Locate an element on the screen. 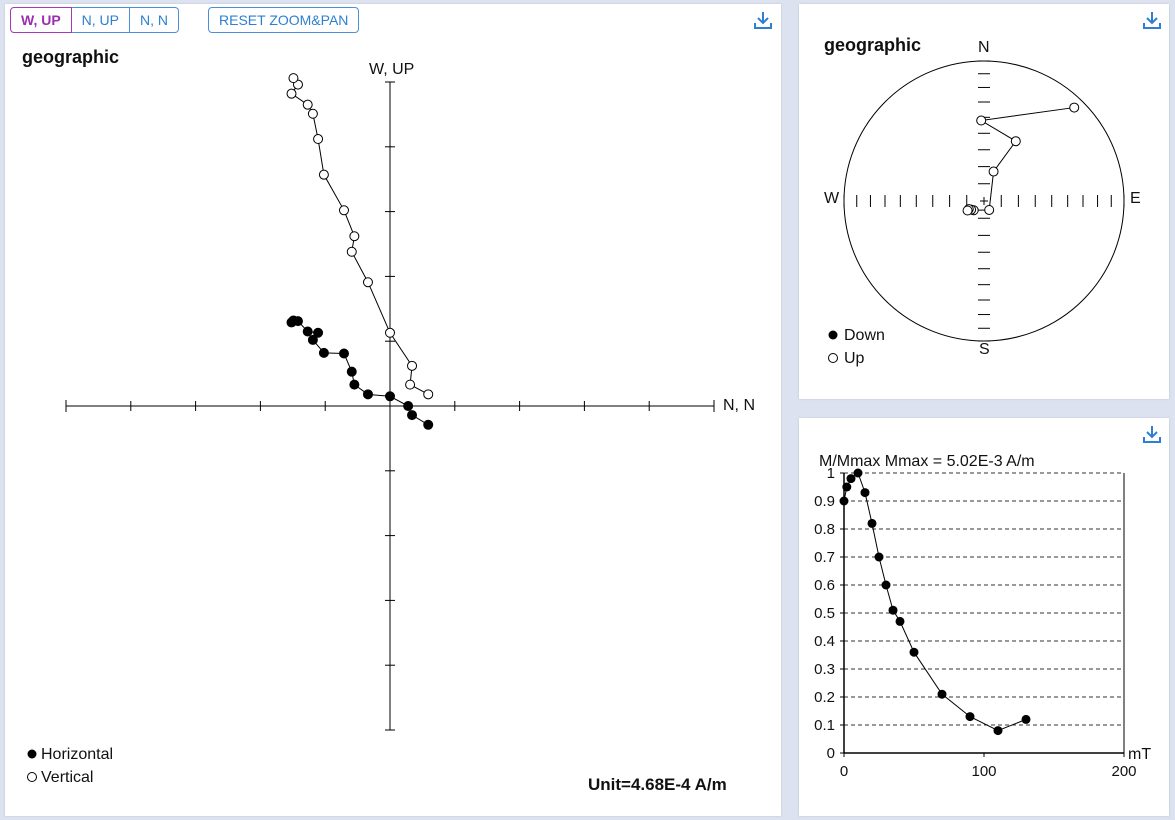 This screenshot has height=820, width=1175. demag-x-unit: mT is located at coordinates (1139, 754).